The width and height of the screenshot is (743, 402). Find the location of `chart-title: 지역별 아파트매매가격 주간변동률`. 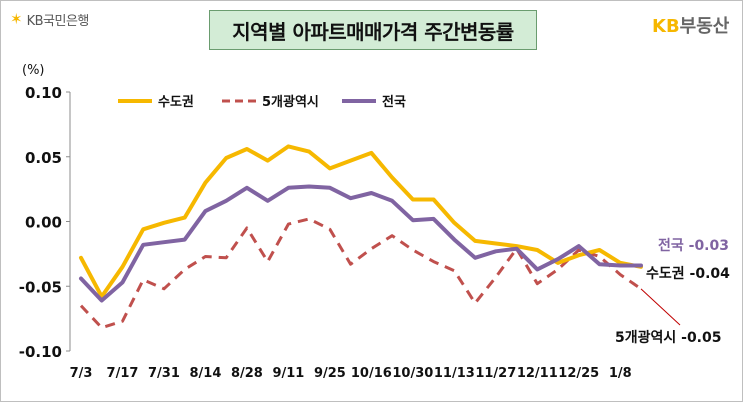

chart-title: 지역별 아파트매매가격 주간변동률 is located at coordinates (373, 31).